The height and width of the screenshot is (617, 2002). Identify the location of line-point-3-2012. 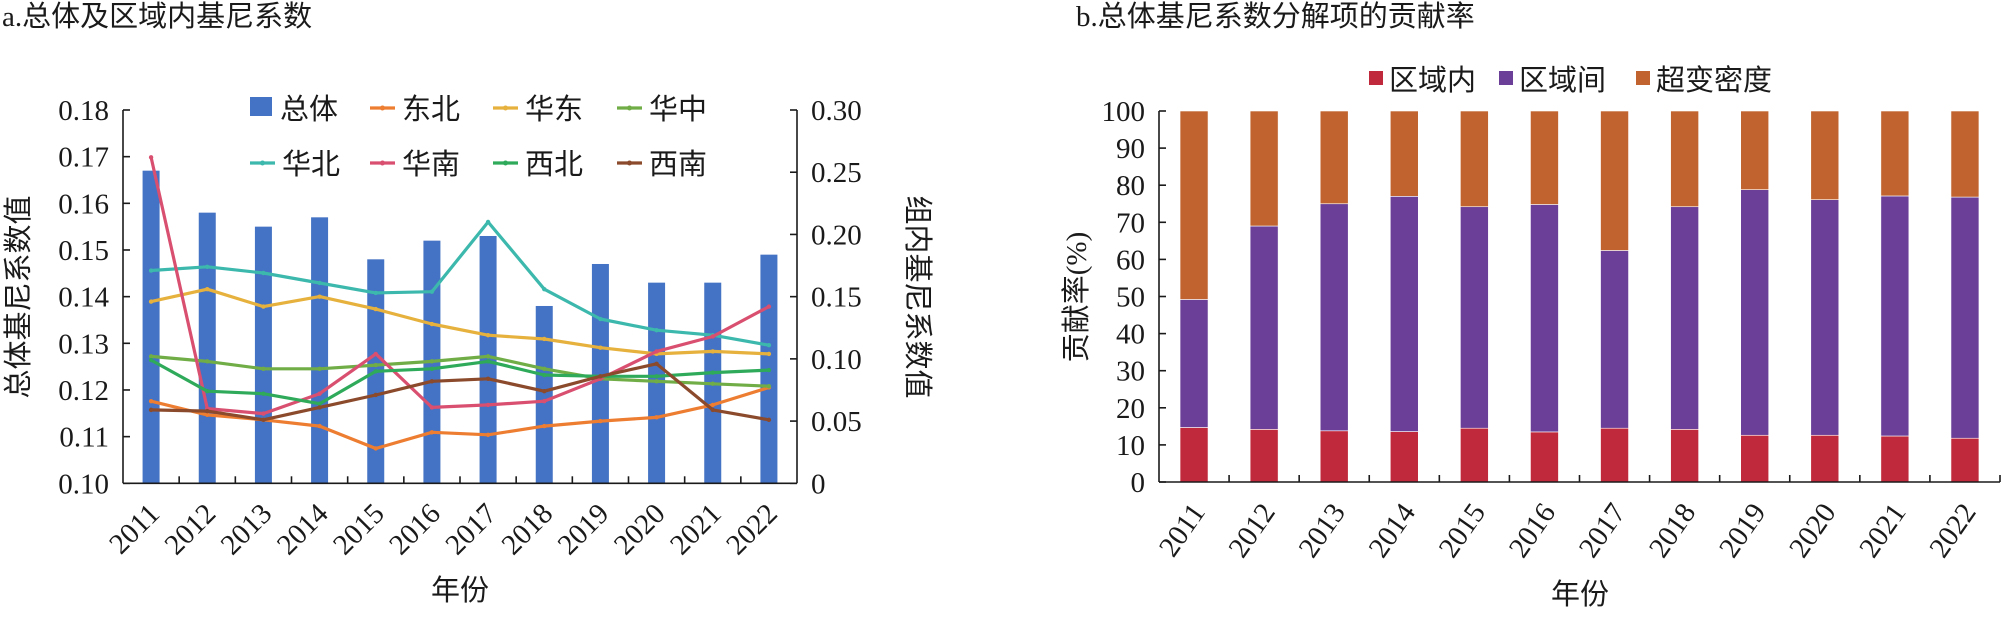
(207, 266).